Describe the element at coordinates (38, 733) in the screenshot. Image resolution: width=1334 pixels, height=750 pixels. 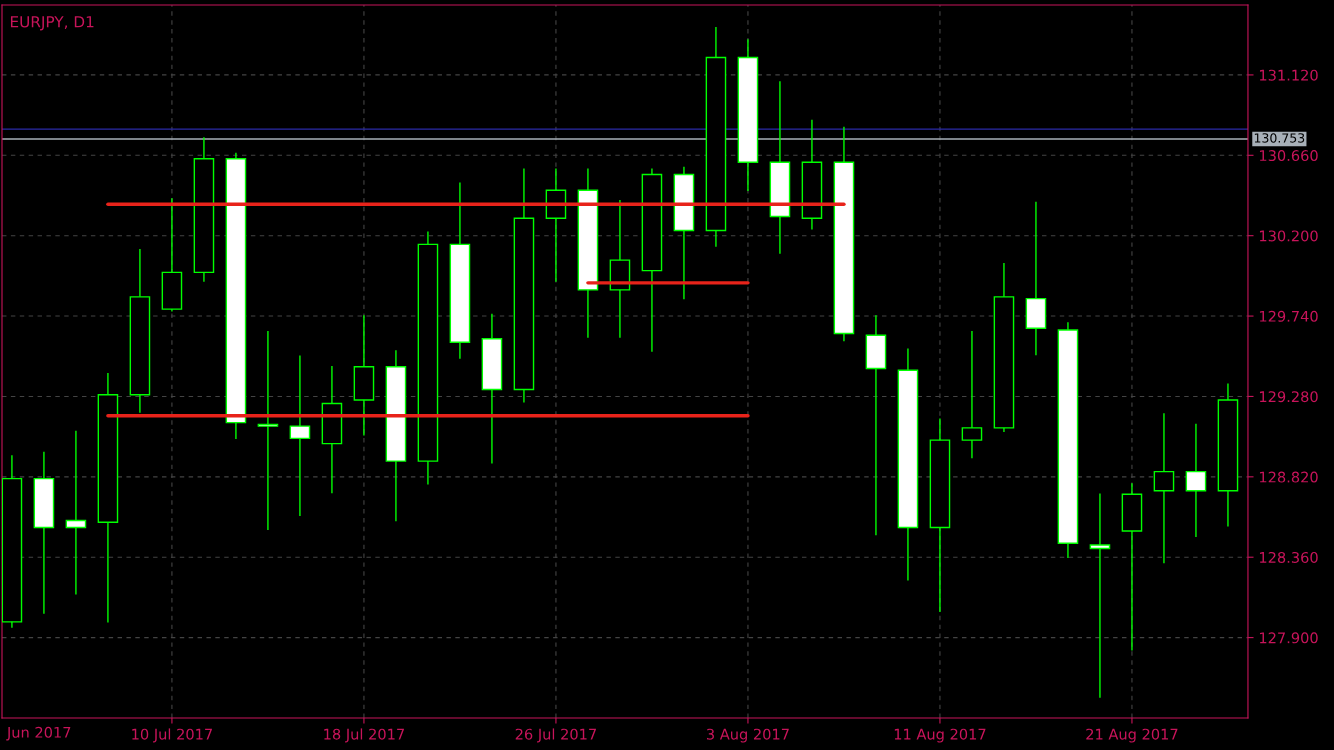
I see `text: Jun 2017` at that location.